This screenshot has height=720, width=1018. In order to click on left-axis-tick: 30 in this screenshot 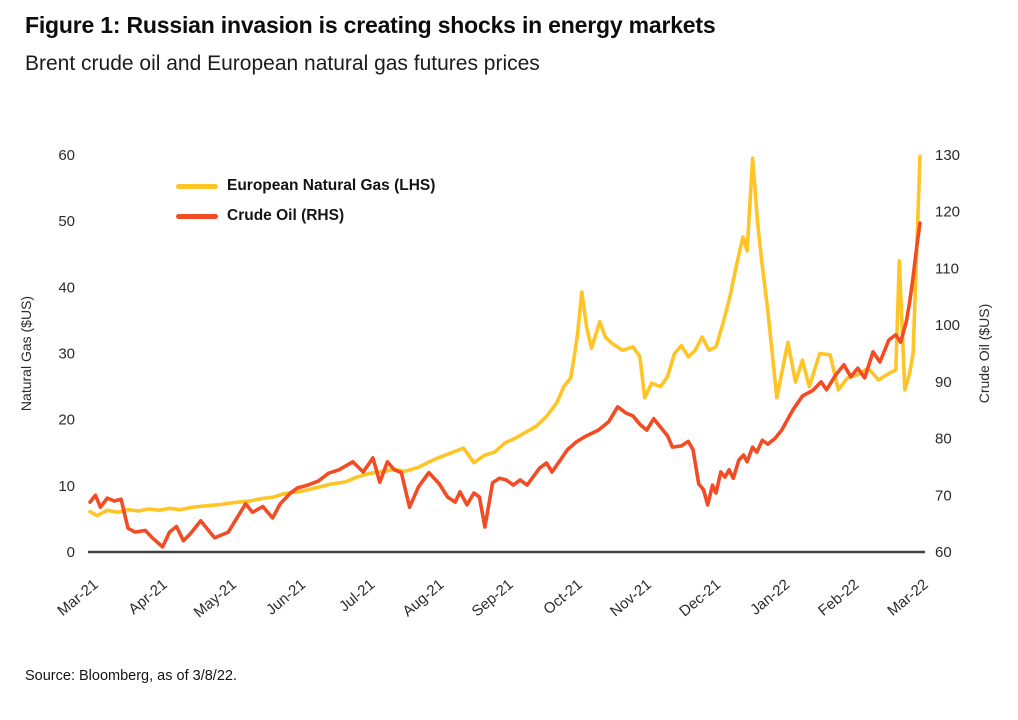, I will do `click(66, 354)`.